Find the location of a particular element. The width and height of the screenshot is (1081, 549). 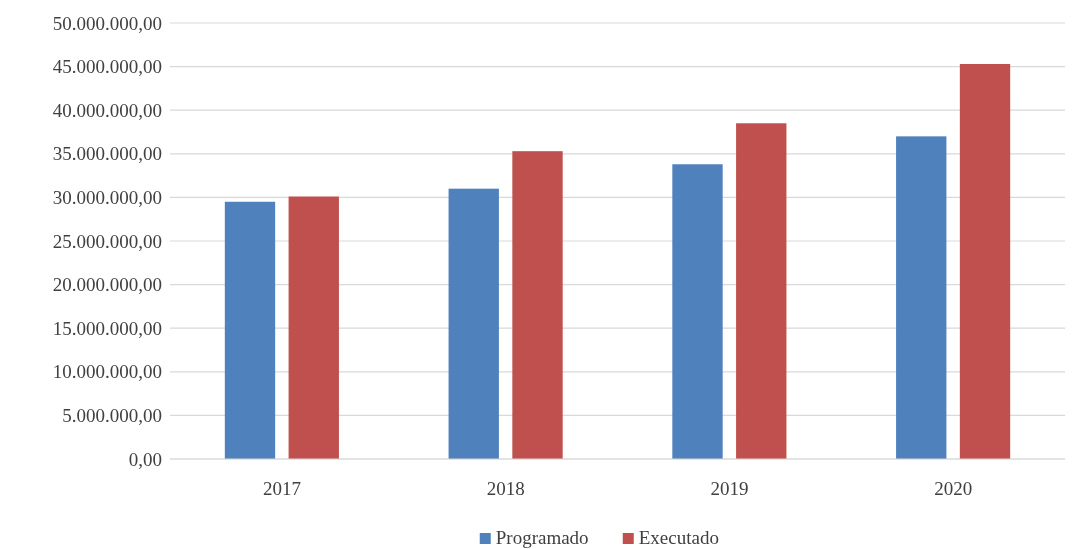

y-tick-label: 25.000.000,00 is located at coordinates (107, 241).